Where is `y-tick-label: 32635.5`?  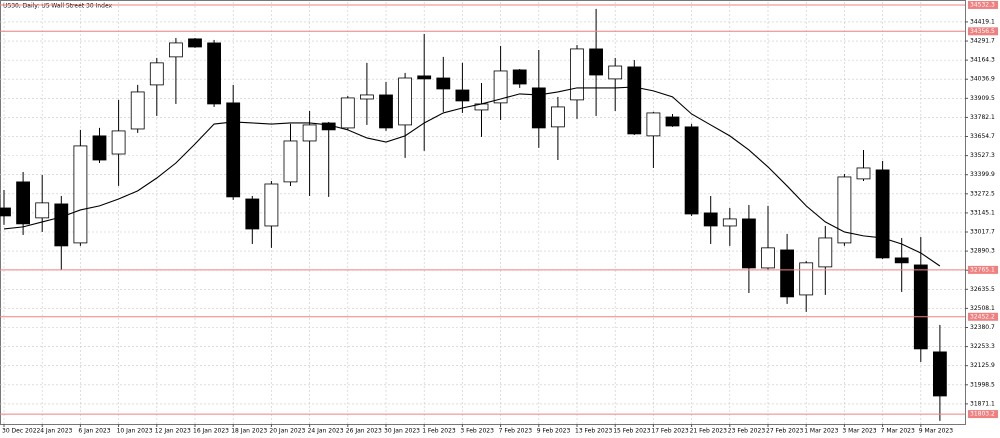 y-tick-label: 32635.5 is located at coordinates (982, 289).